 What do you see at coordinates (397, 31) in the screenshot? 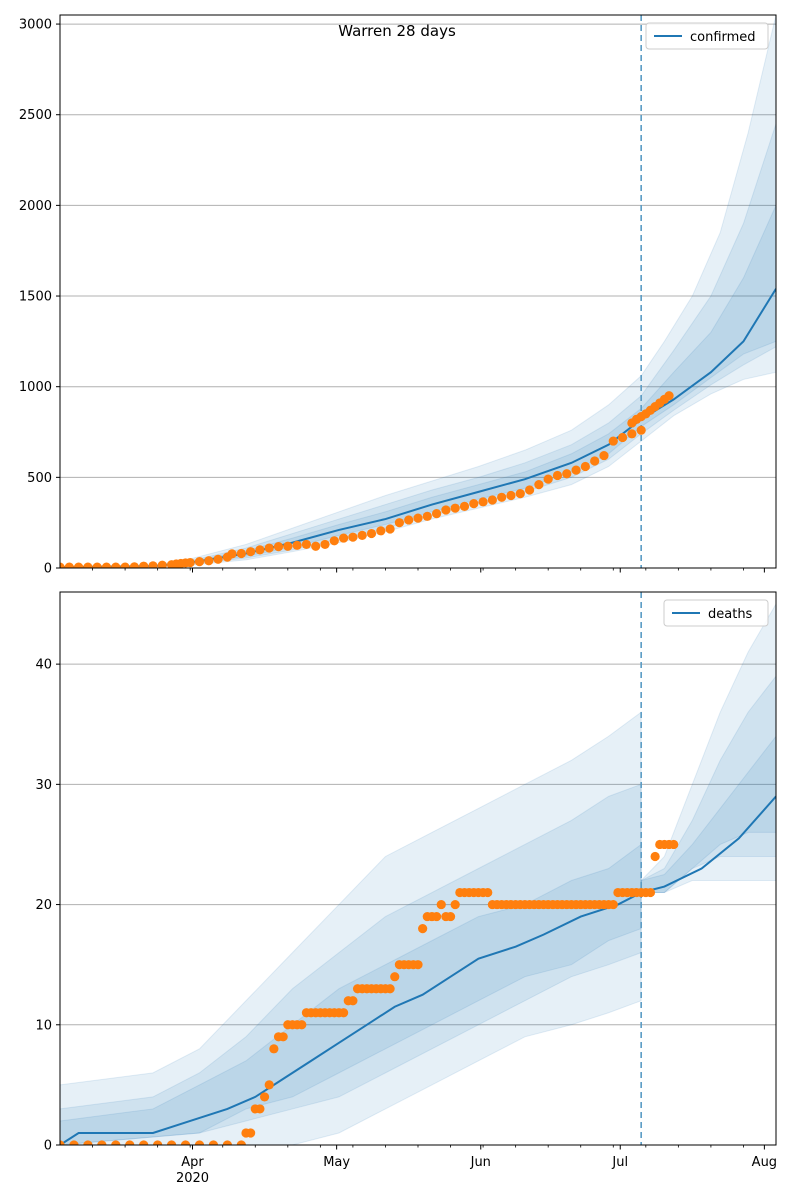
I see `figure-title: Warren 28 days` at bounding box center [397, 31].